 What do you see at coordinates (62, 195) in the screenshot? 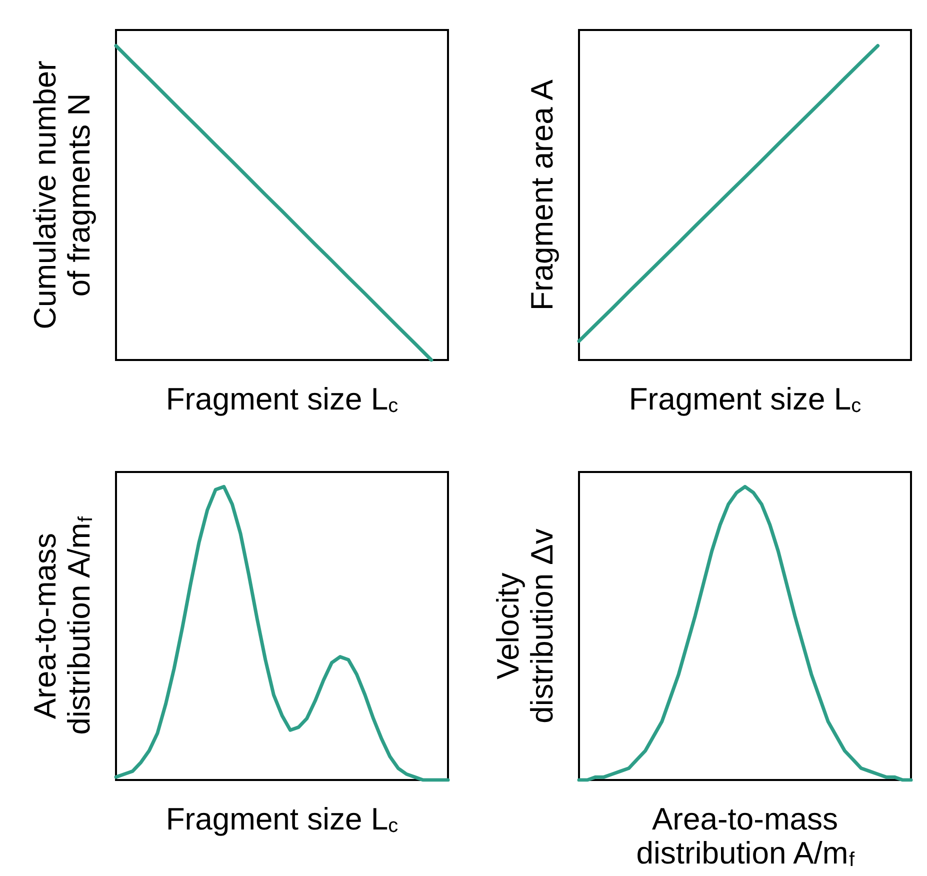
I see `y-axis-title: Cumulative number of fragments N` at bounding box center [62, 195].